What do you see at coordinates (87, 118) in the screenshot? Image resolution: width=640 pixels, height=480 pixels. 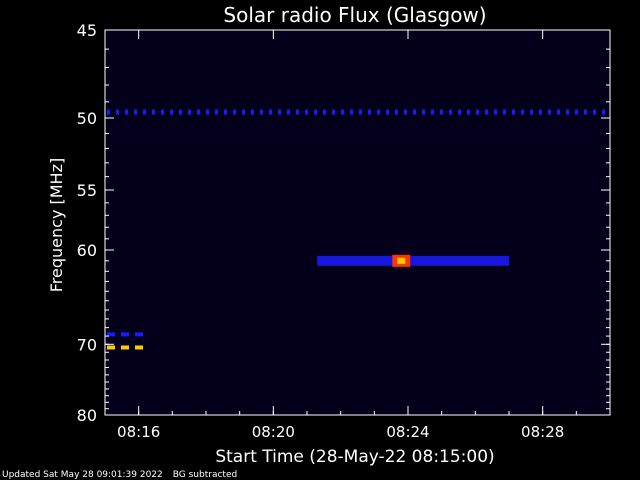 I see `y-tick-label: 50` at bounding box center [87, 118].